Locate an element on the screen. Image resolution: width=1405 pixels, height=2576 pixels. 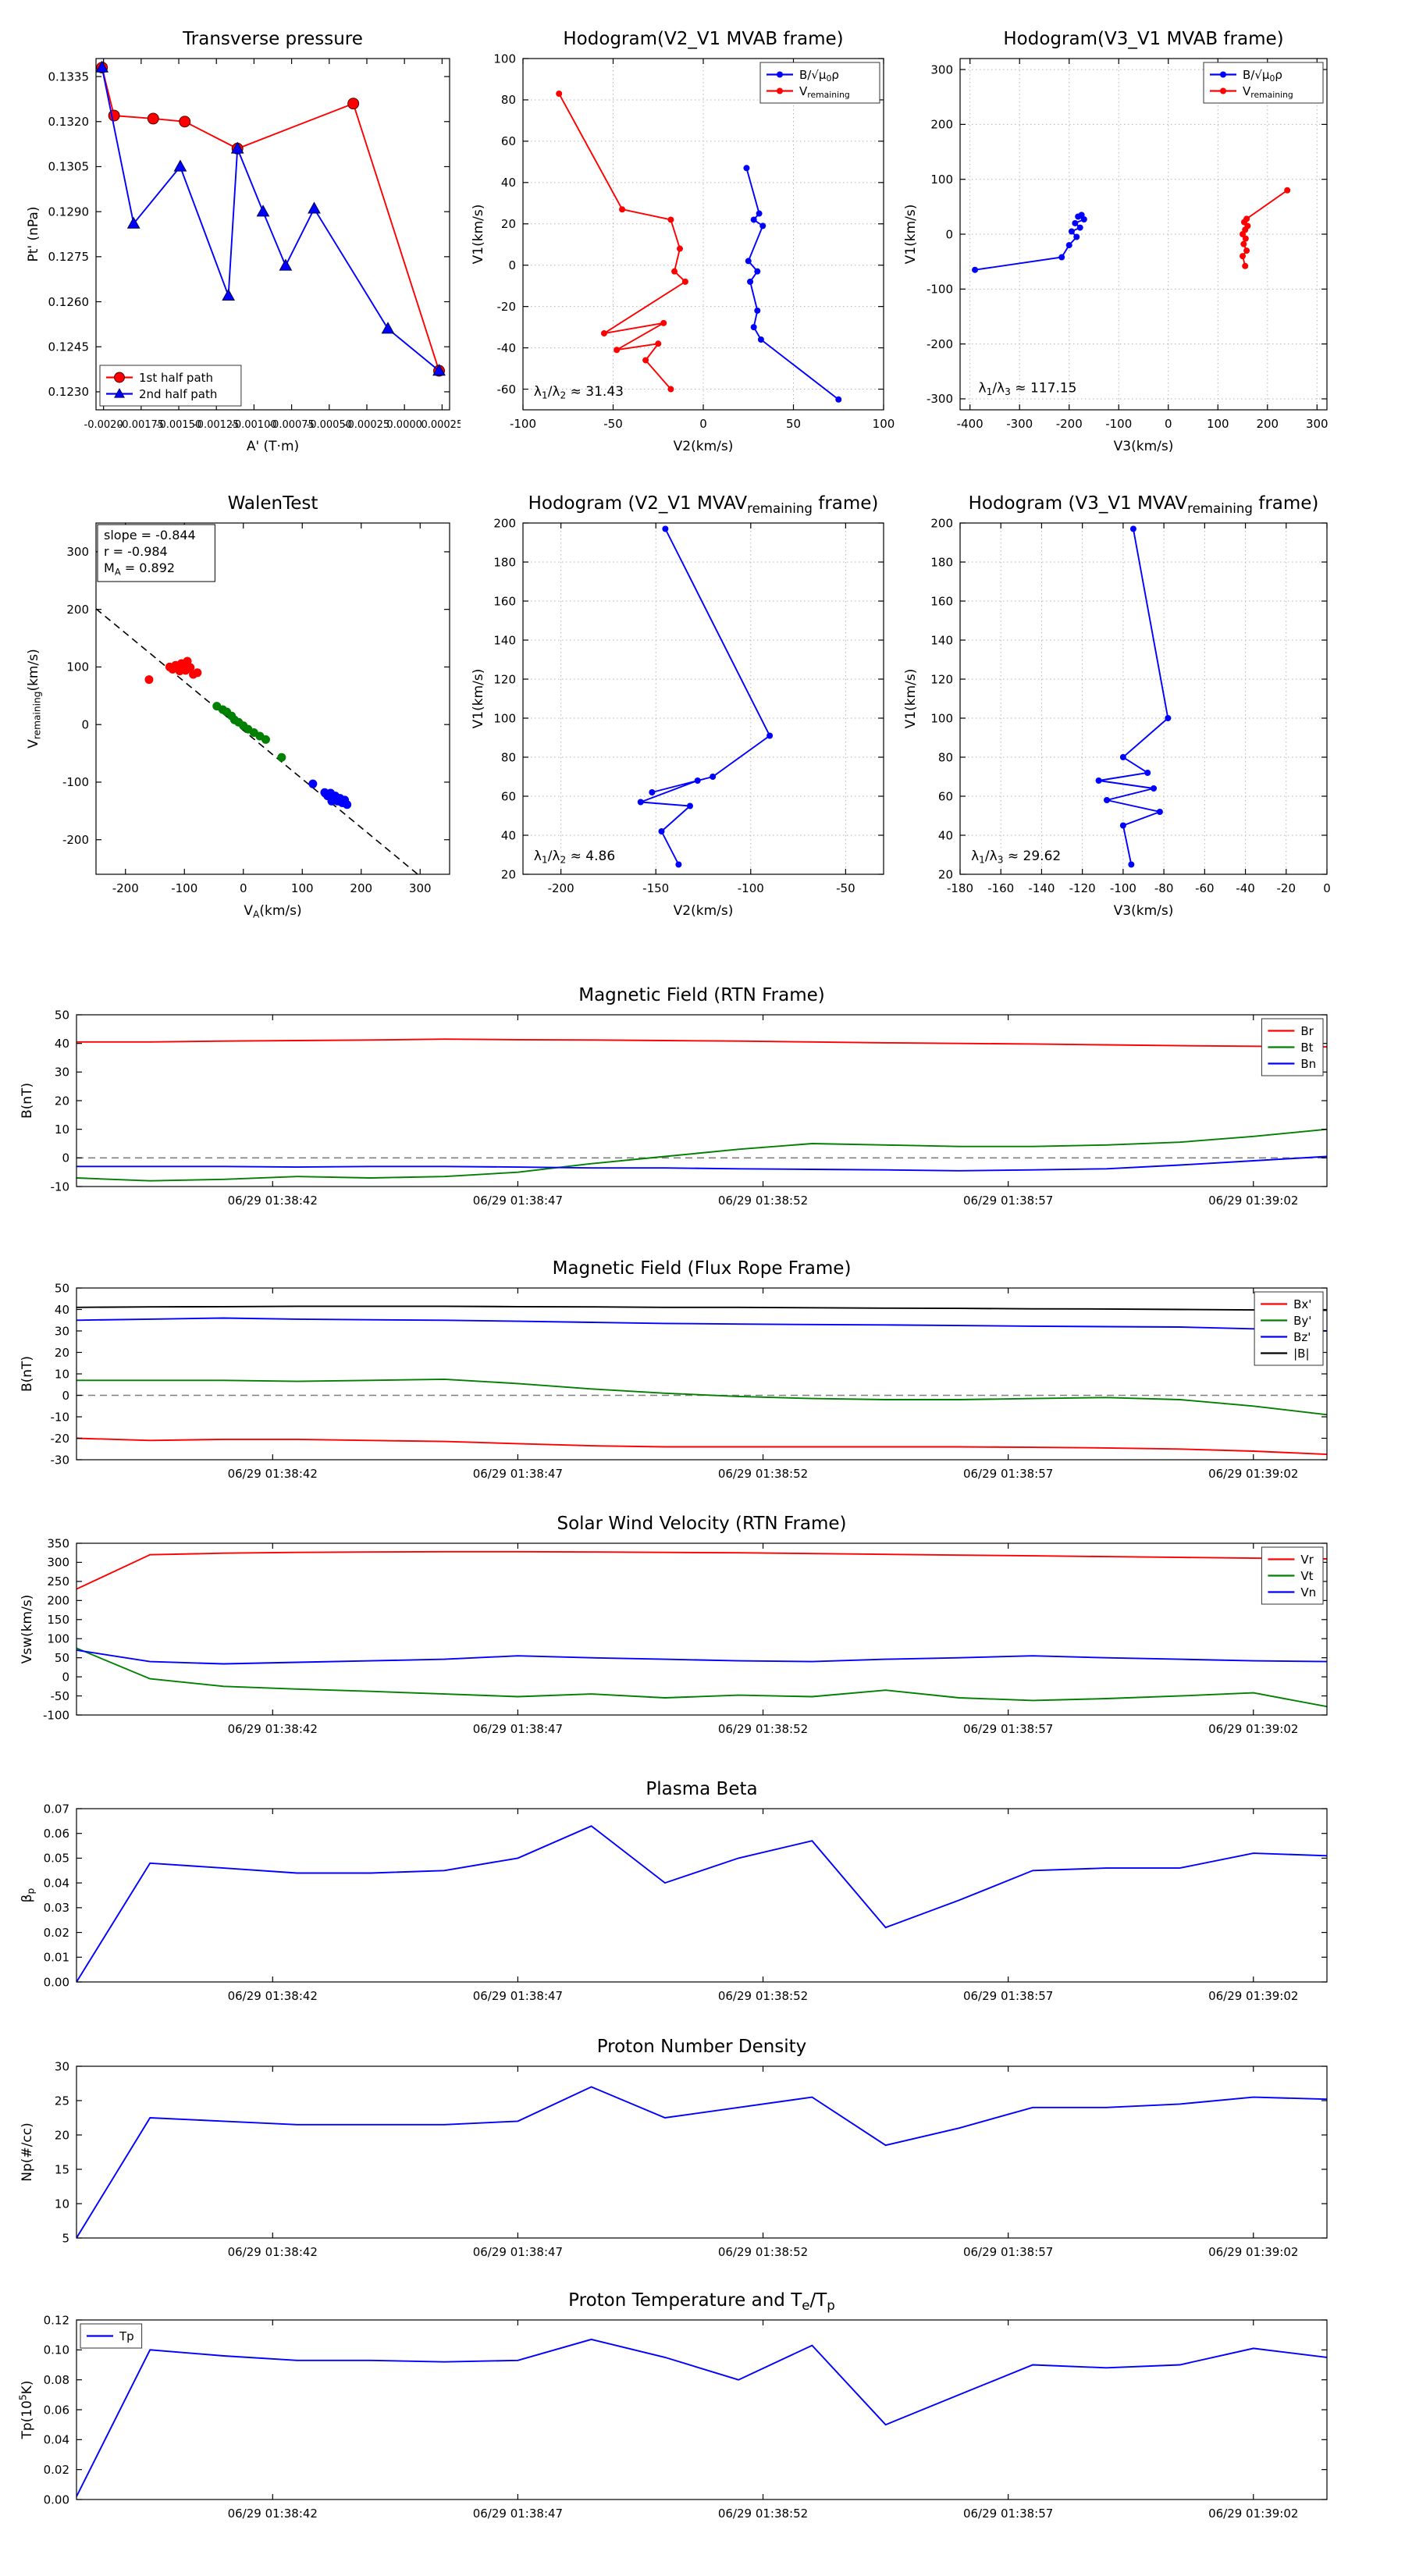
y-axis-label: βp is located at coordinates (28, 1895).